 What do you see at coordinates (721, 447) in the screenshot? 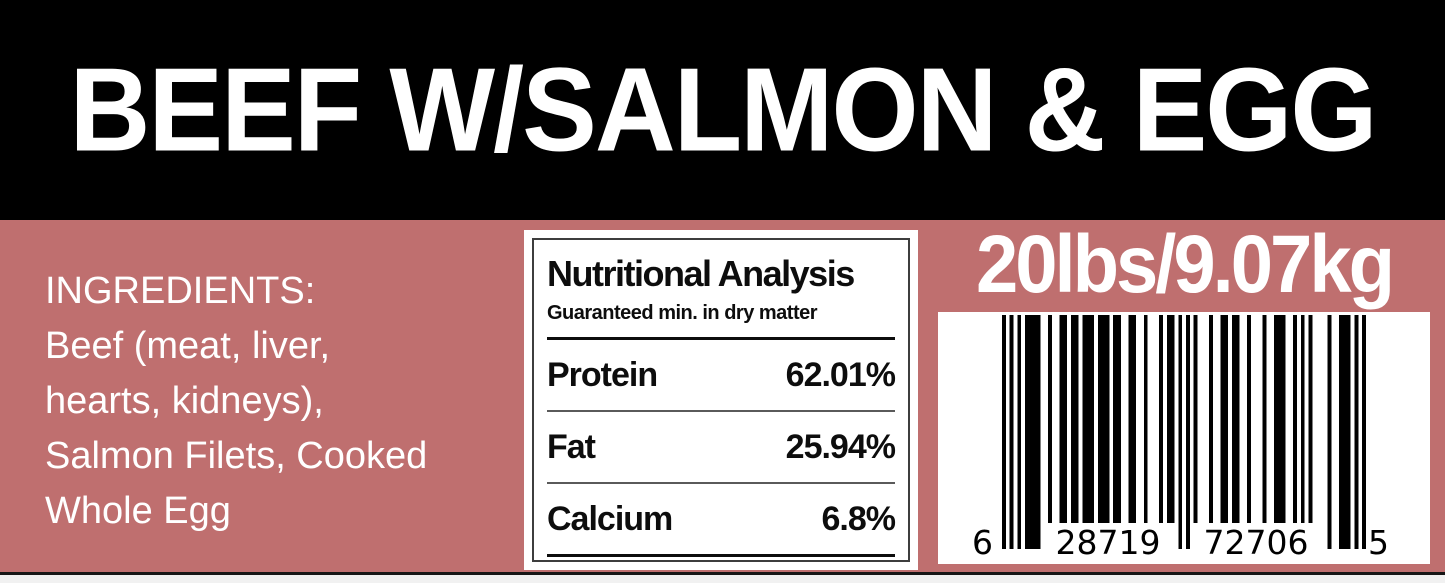
I see `nutrition-row-fat: Fat 25.94%` at bounding box center [721, 447].